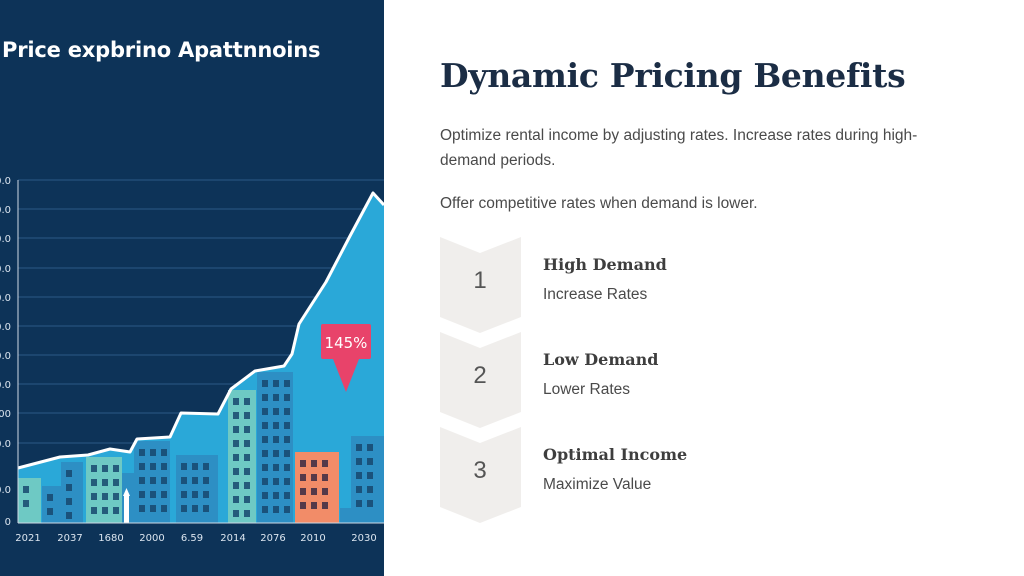  What do you see at coordinates (312, 538) in the screenshot?
I see `x-tick-label: 2010` at bounding box center [312, 538].